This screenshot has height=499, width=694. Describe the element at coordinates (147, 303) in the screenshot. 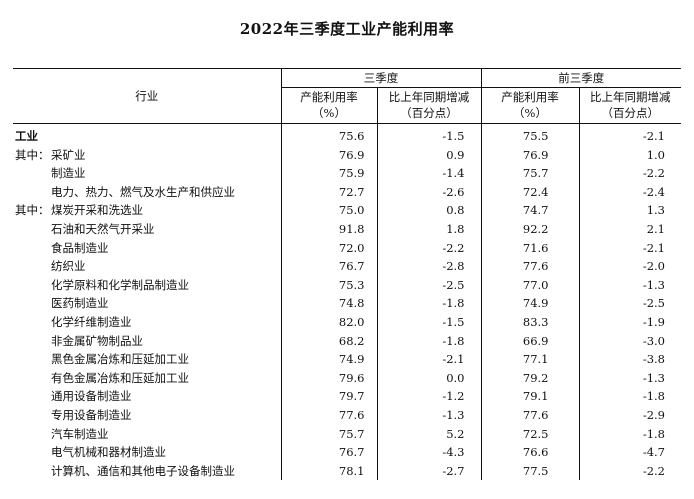

I see `industry-cell: 医药制造业` at that location.